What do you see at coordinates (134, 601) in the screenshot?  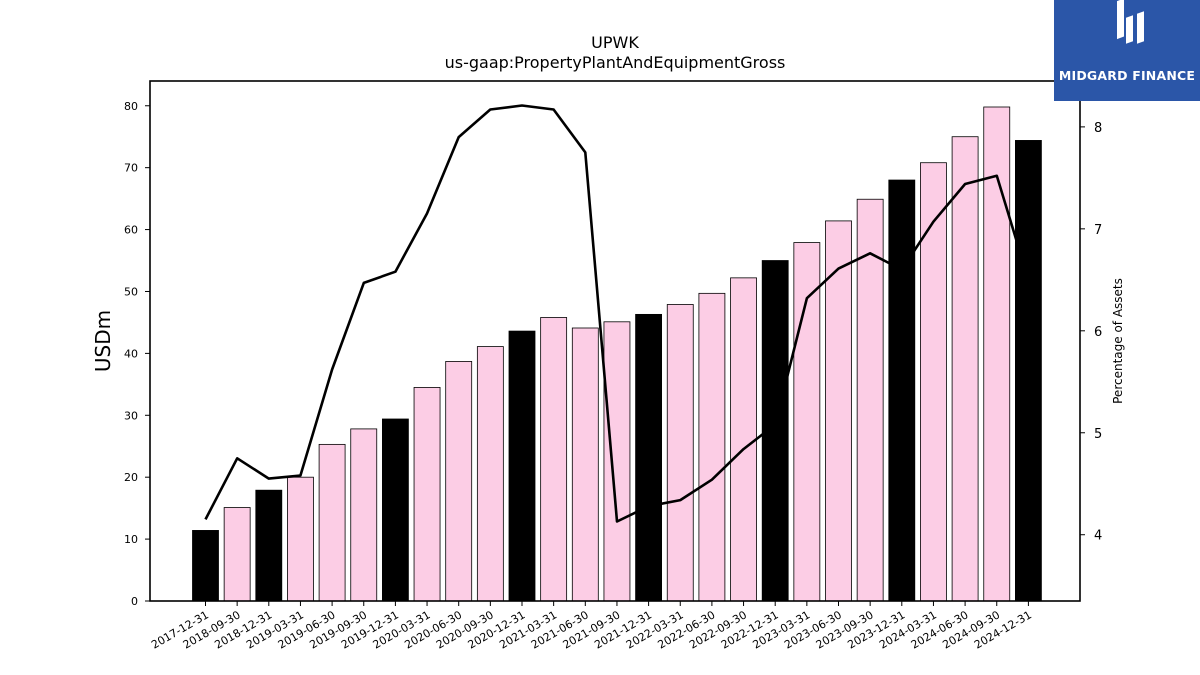 I see `y-tick-label: 0` at bounding box center [134, 601].